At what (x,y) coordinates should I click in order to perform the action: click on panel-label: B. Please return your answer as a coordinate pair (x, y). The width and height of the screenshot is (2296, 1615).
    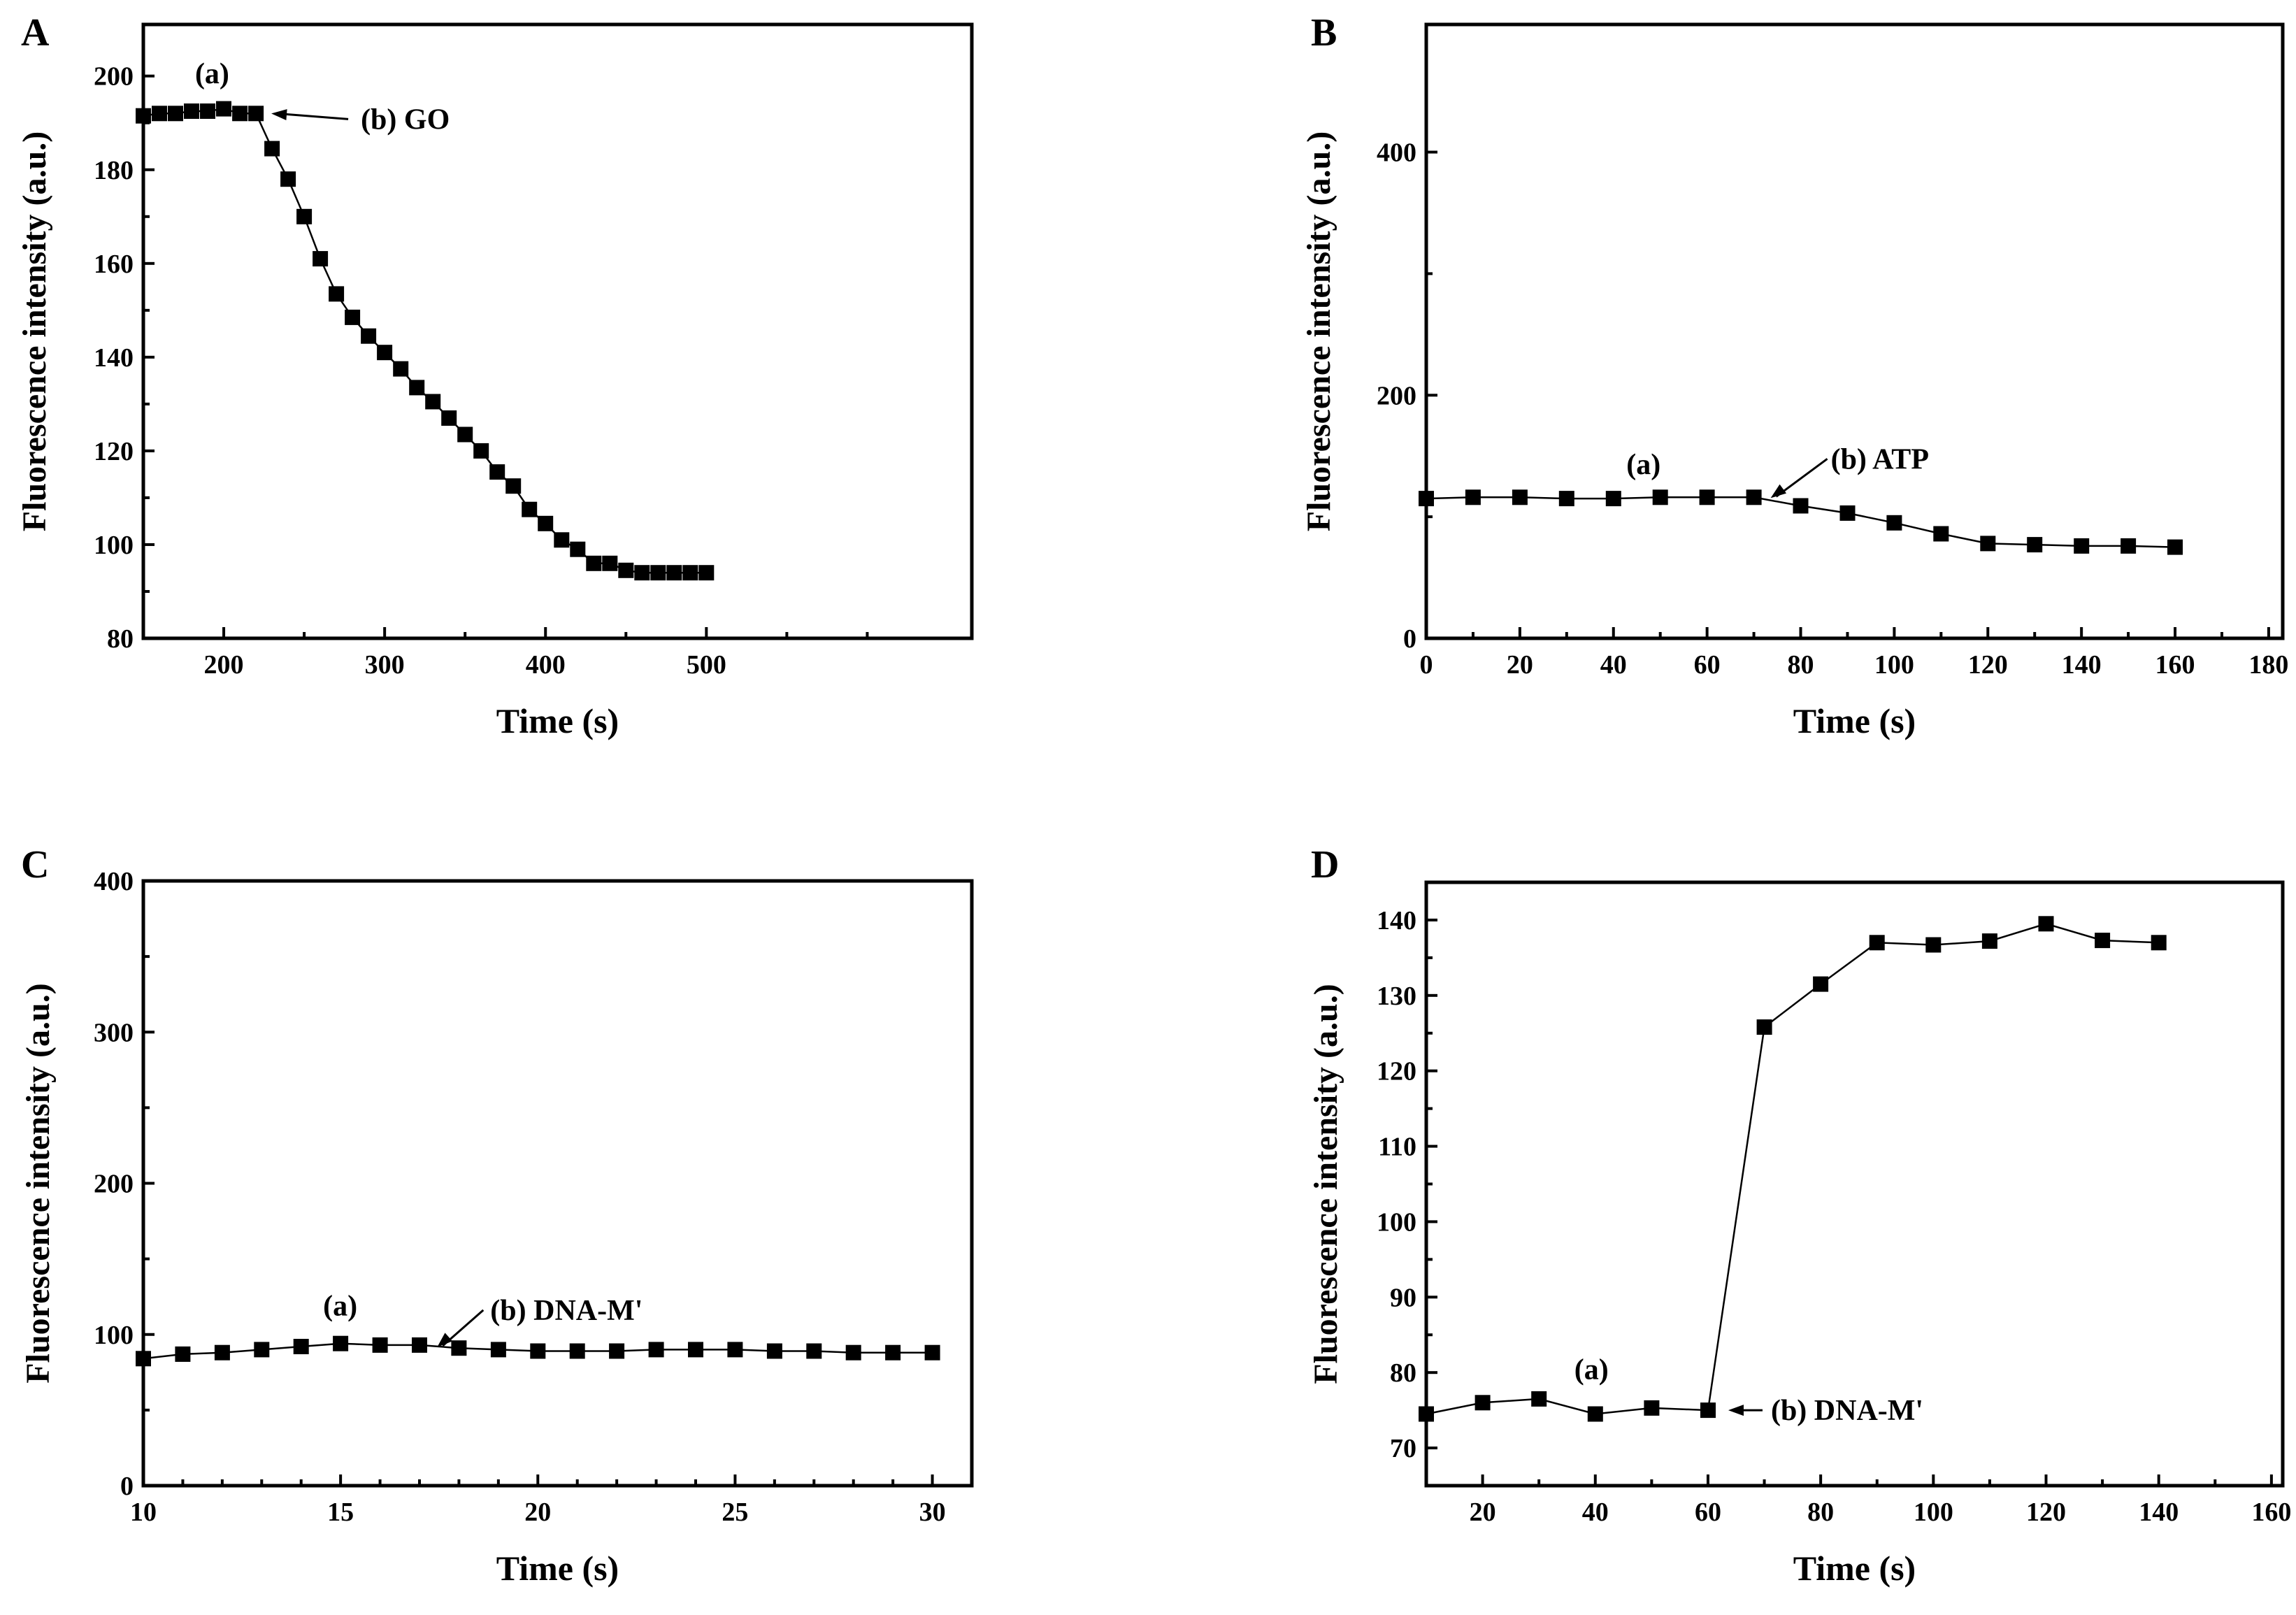
    Looking at the image, I should click on (1324, 33).